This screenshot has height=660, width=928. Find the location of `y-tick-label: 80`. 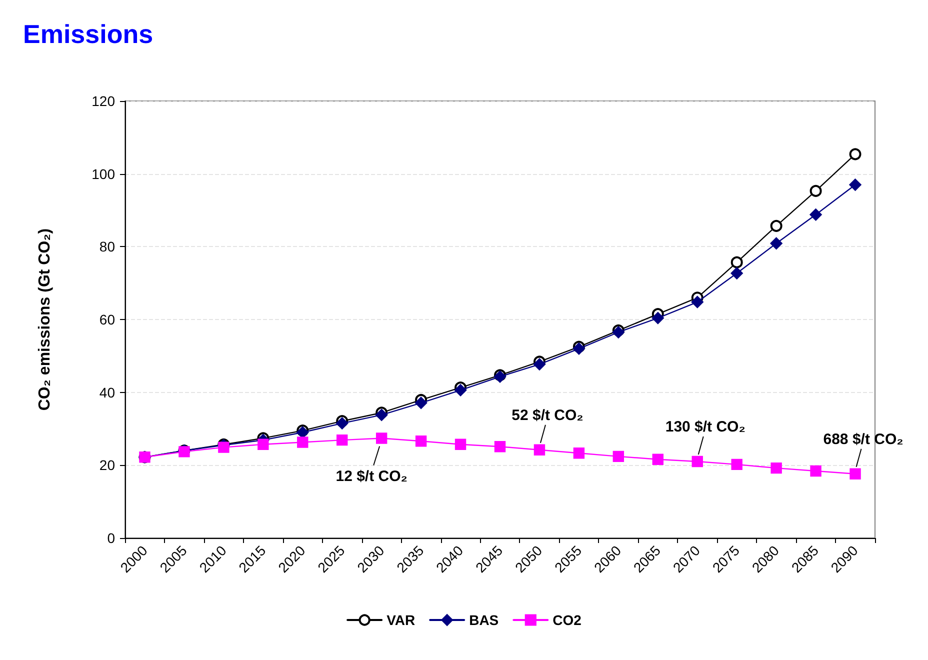

y-tick-label: 80 is located at coordinates (107, 246).